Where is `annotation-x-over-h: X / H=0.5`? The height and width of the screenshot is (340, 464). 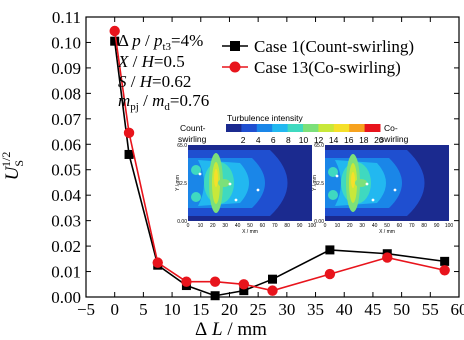
annotation-x-over-h: X / H=0.5 is located at coordinates (151, 61).